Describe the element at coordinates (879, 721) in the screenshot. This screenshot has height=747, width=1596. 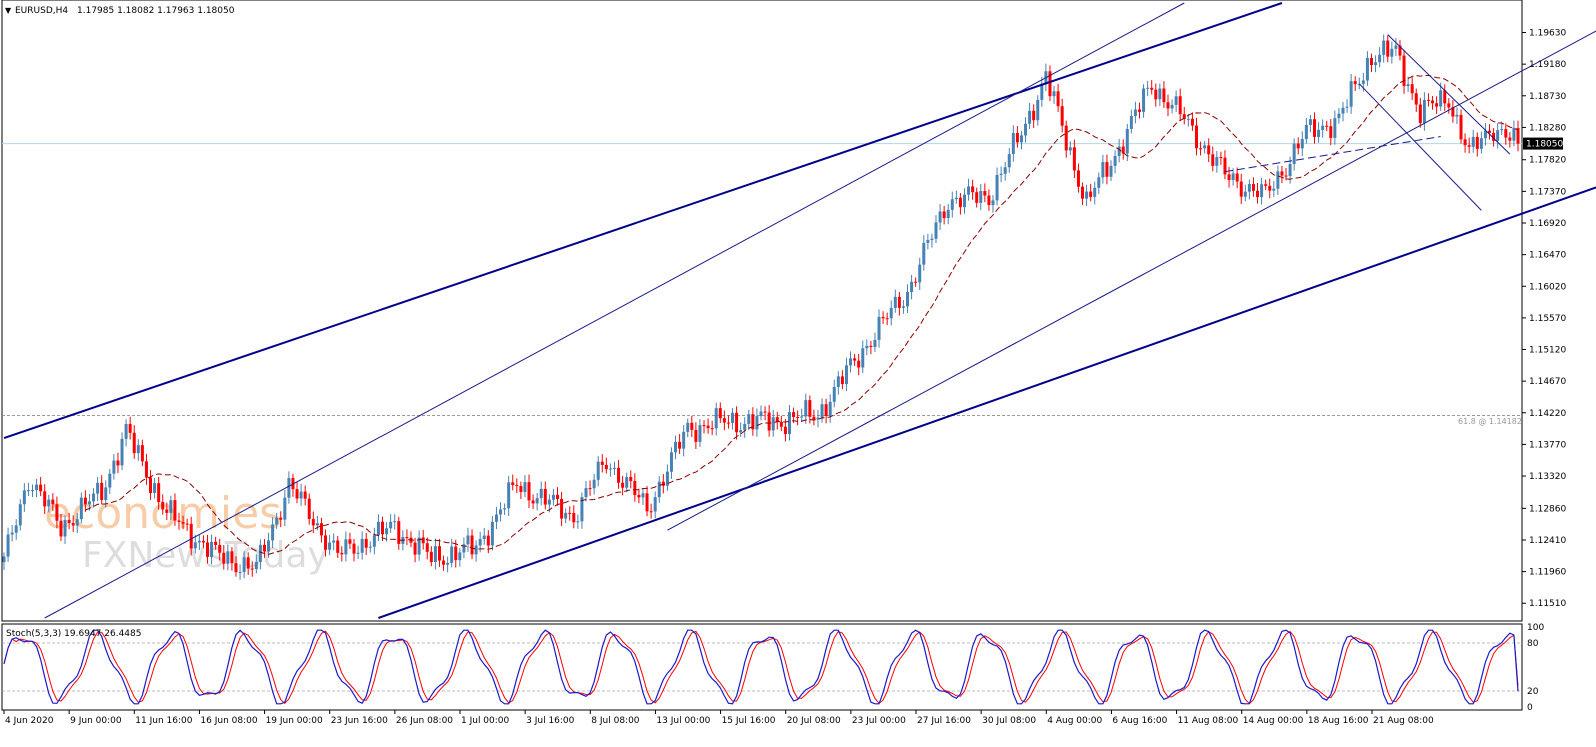
I see `time-axis-label: 23 Jul 00:00` at that location.